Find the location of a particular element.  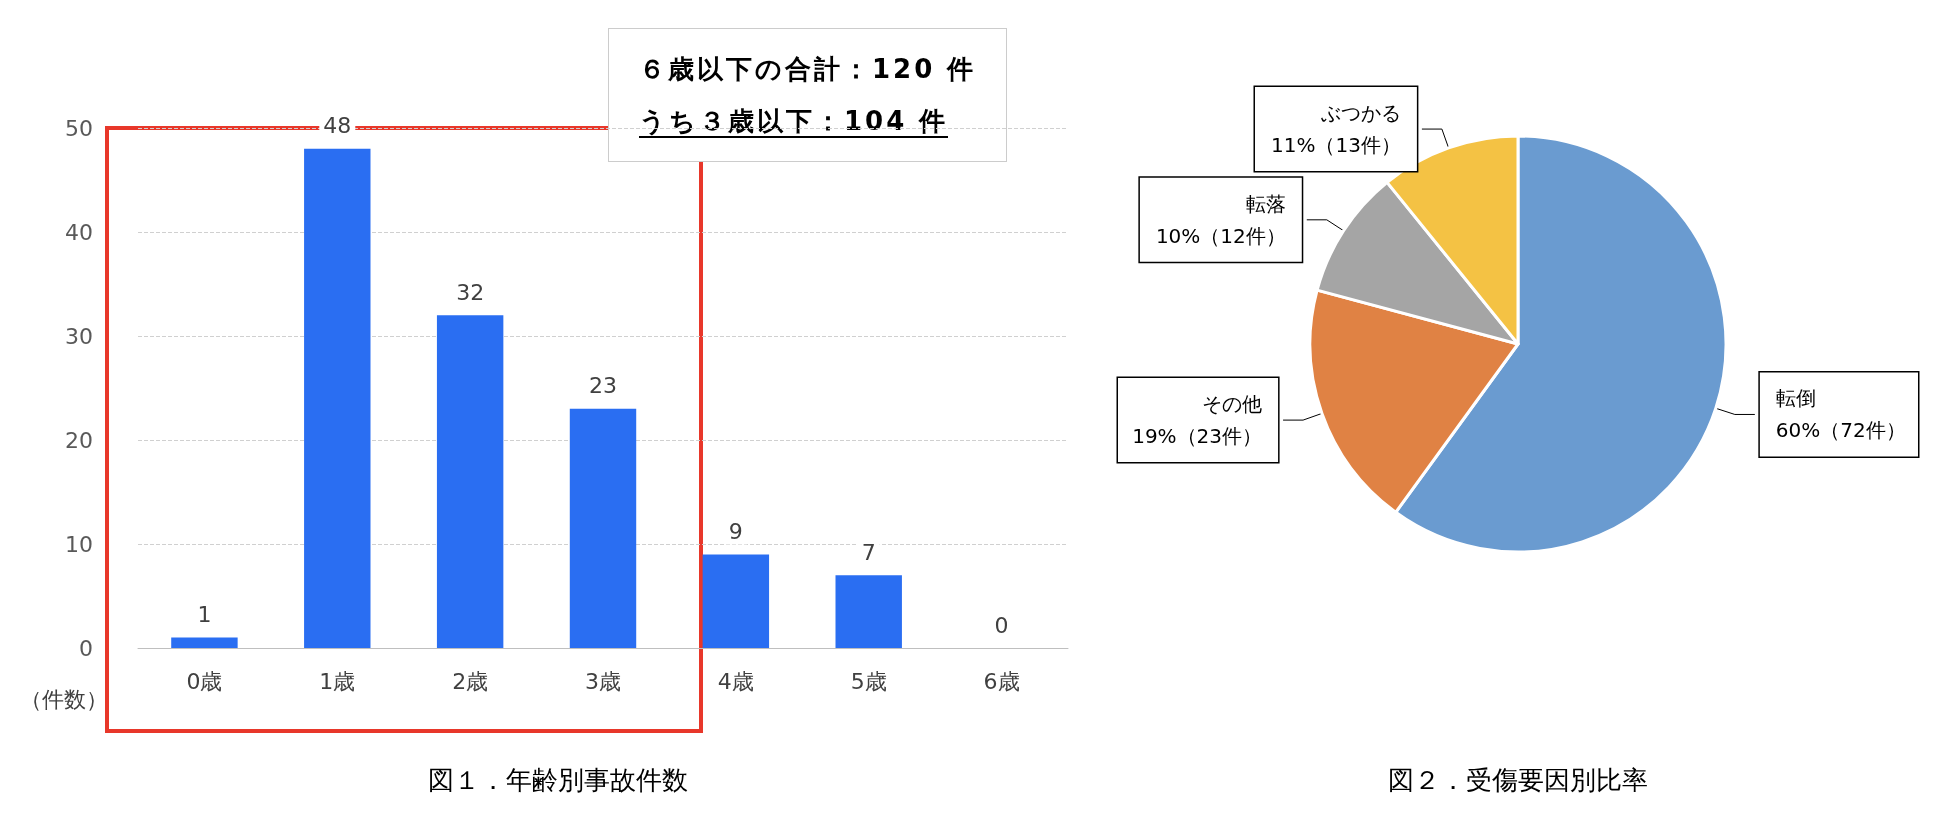

slice-label: ぶつかる is located at coordinates (1360, 113).